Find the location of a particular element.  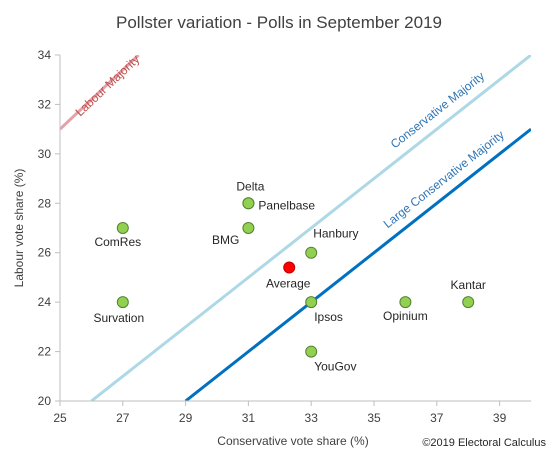

x-tick-label: 37 is located at coordinates (437, 418).